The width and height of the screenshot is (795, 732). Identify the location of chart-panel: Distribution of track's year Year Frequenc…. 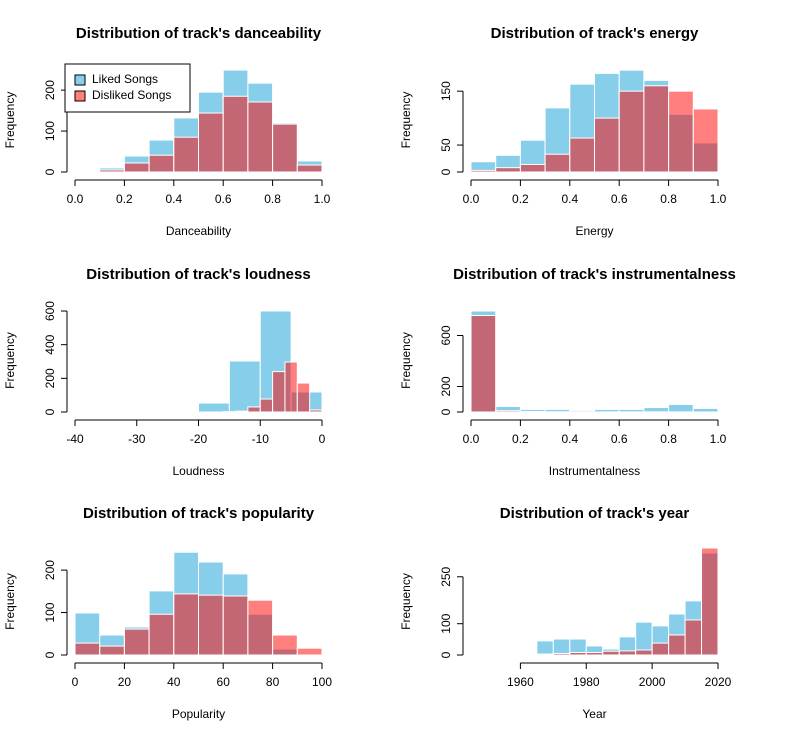
(565, 613).